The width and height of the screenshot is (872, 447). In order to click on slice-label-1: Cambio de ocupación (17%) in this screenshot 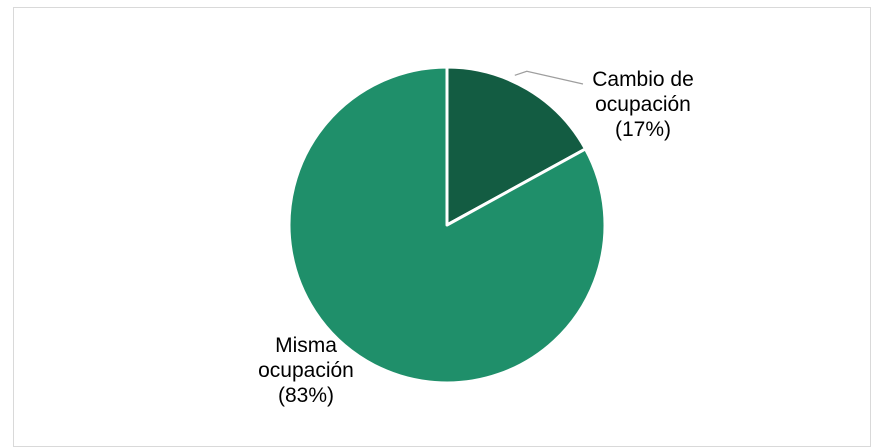, I will do `click(643, 104)`.